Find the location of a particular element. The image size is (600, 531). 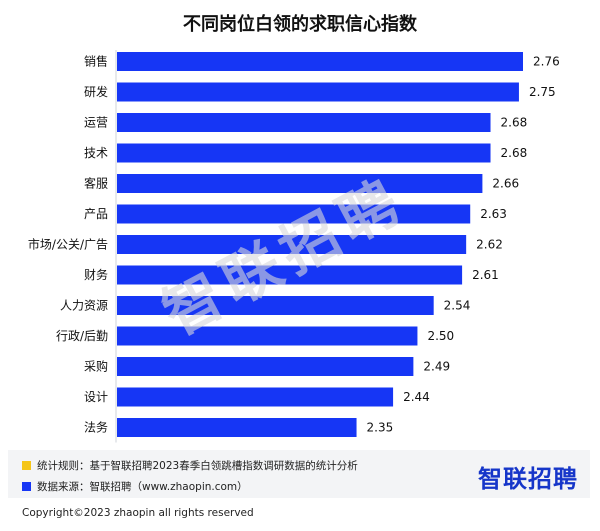

category-label: 采购 is located at coordinates (96, 366).